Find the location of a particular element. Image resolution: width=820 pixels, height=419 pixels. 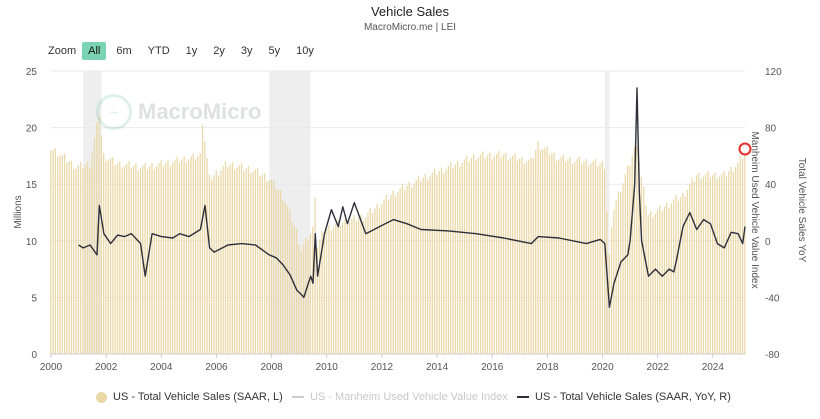

zoom-button-10y: 10y is located at coordinates (305, 51).